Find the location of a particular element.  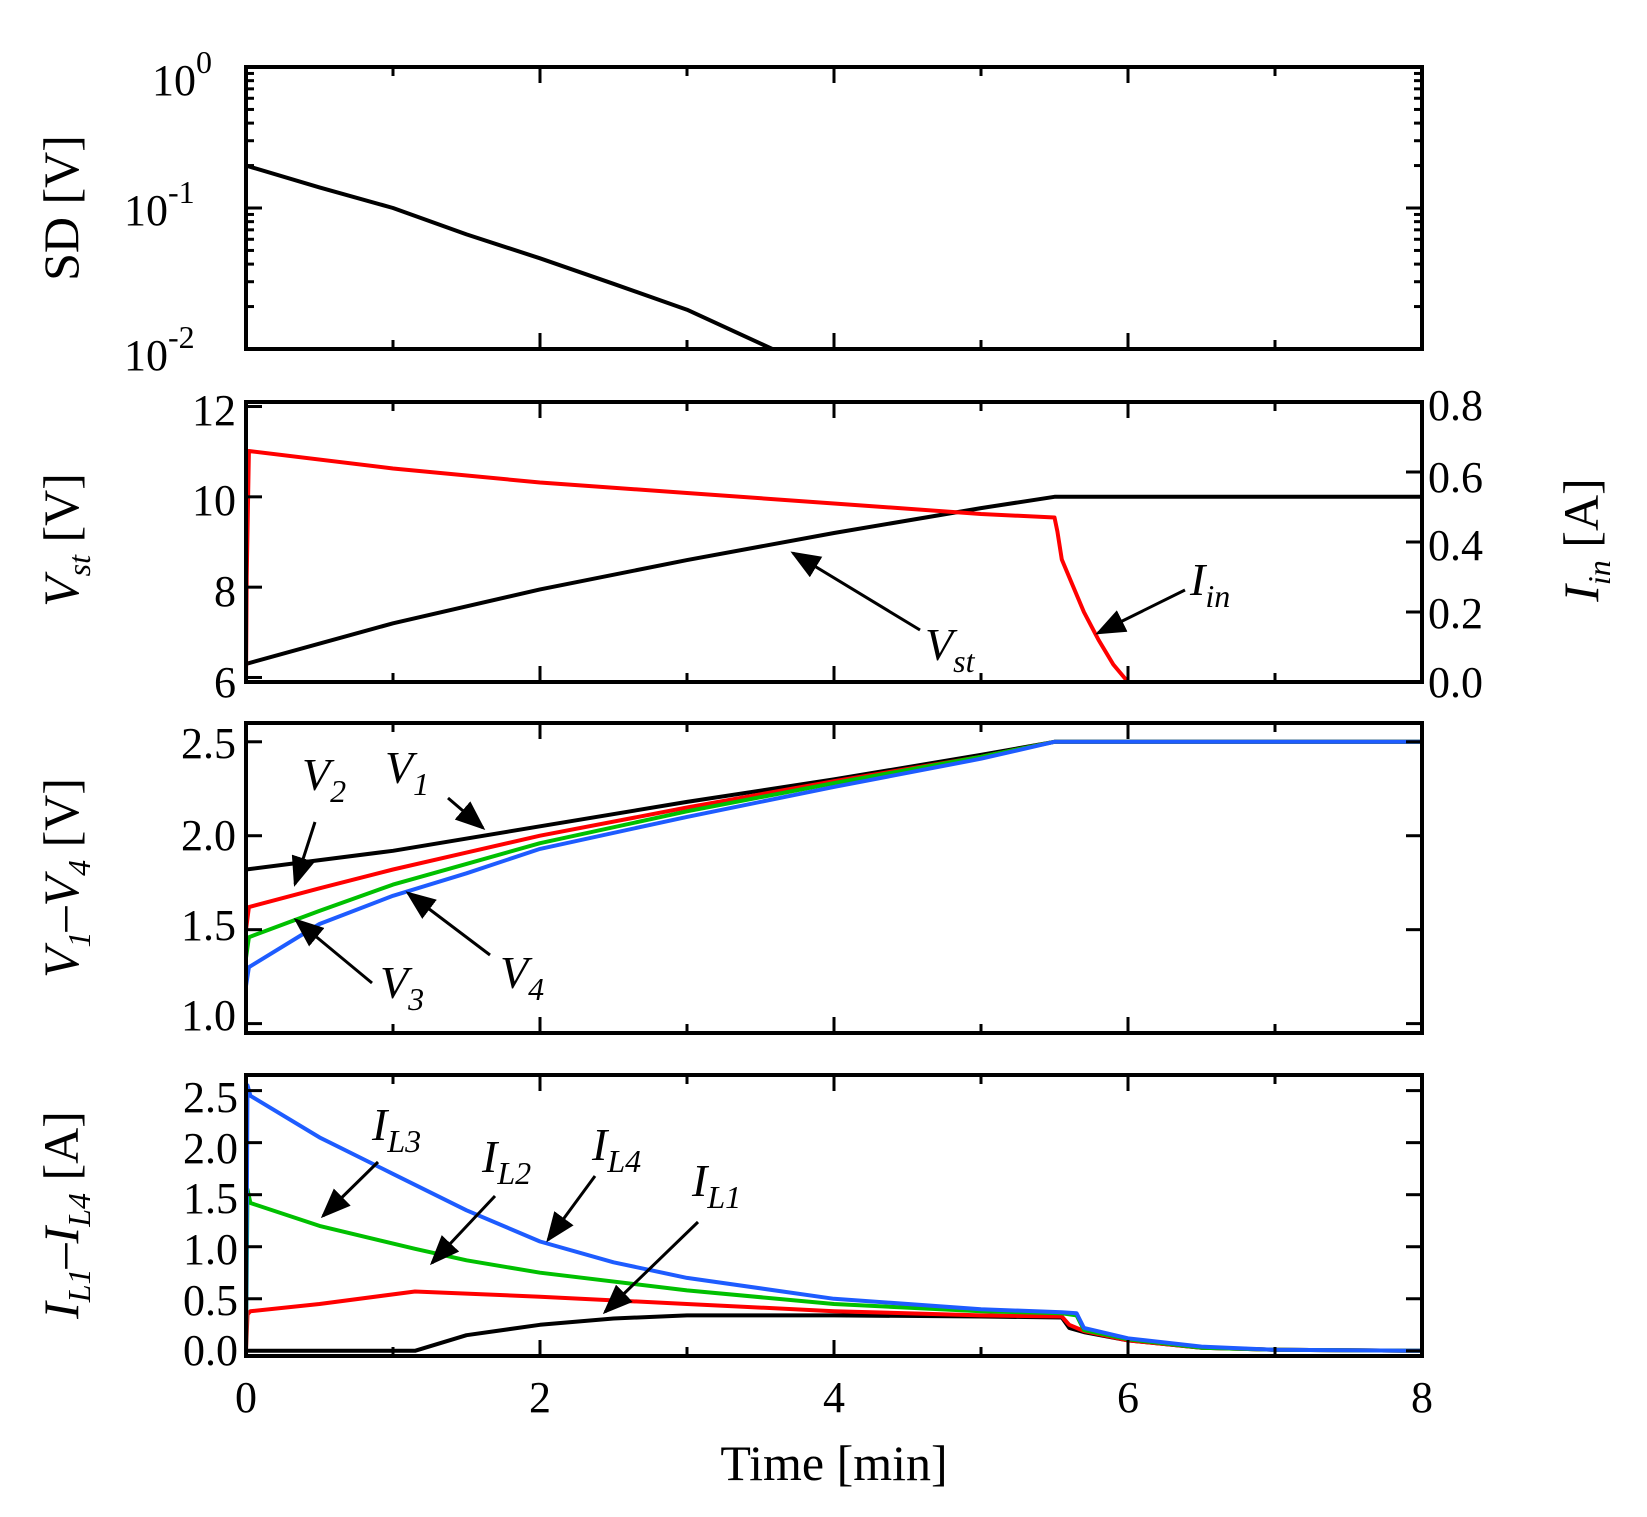

il-ytick-label-2: 1.0 is located at coordinates (210, 1249).